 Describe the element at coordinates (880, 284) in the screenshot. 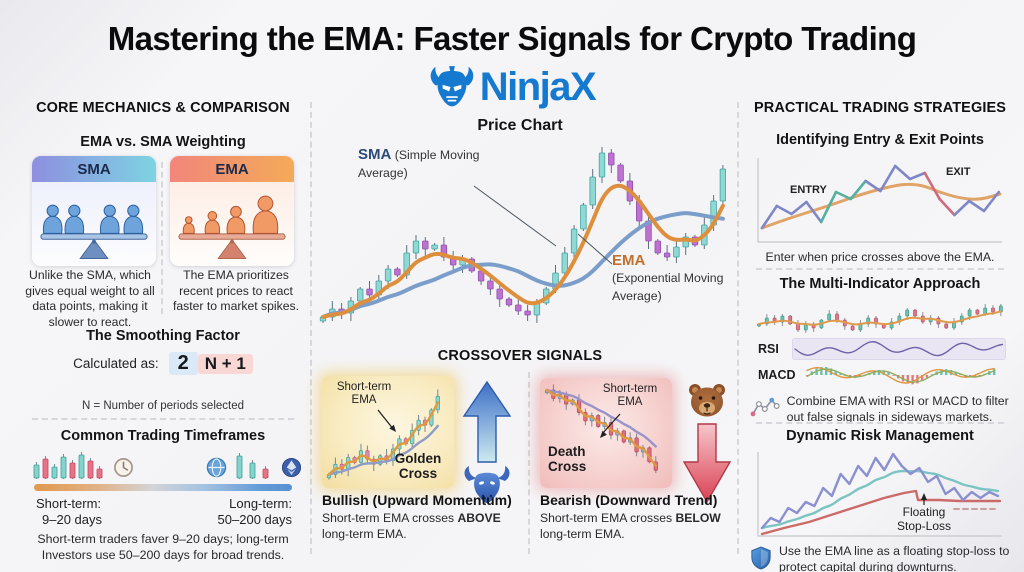

I see `multi-indicator-title: The Multi-Indicator Approach` at that location.